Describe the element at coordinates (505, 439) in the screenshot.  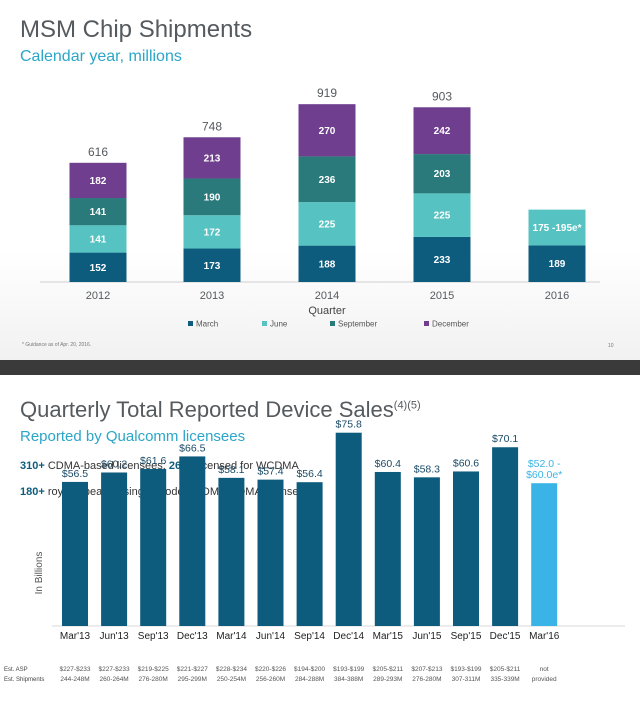
I see `data-label-dec-15: $70.1` at that location.